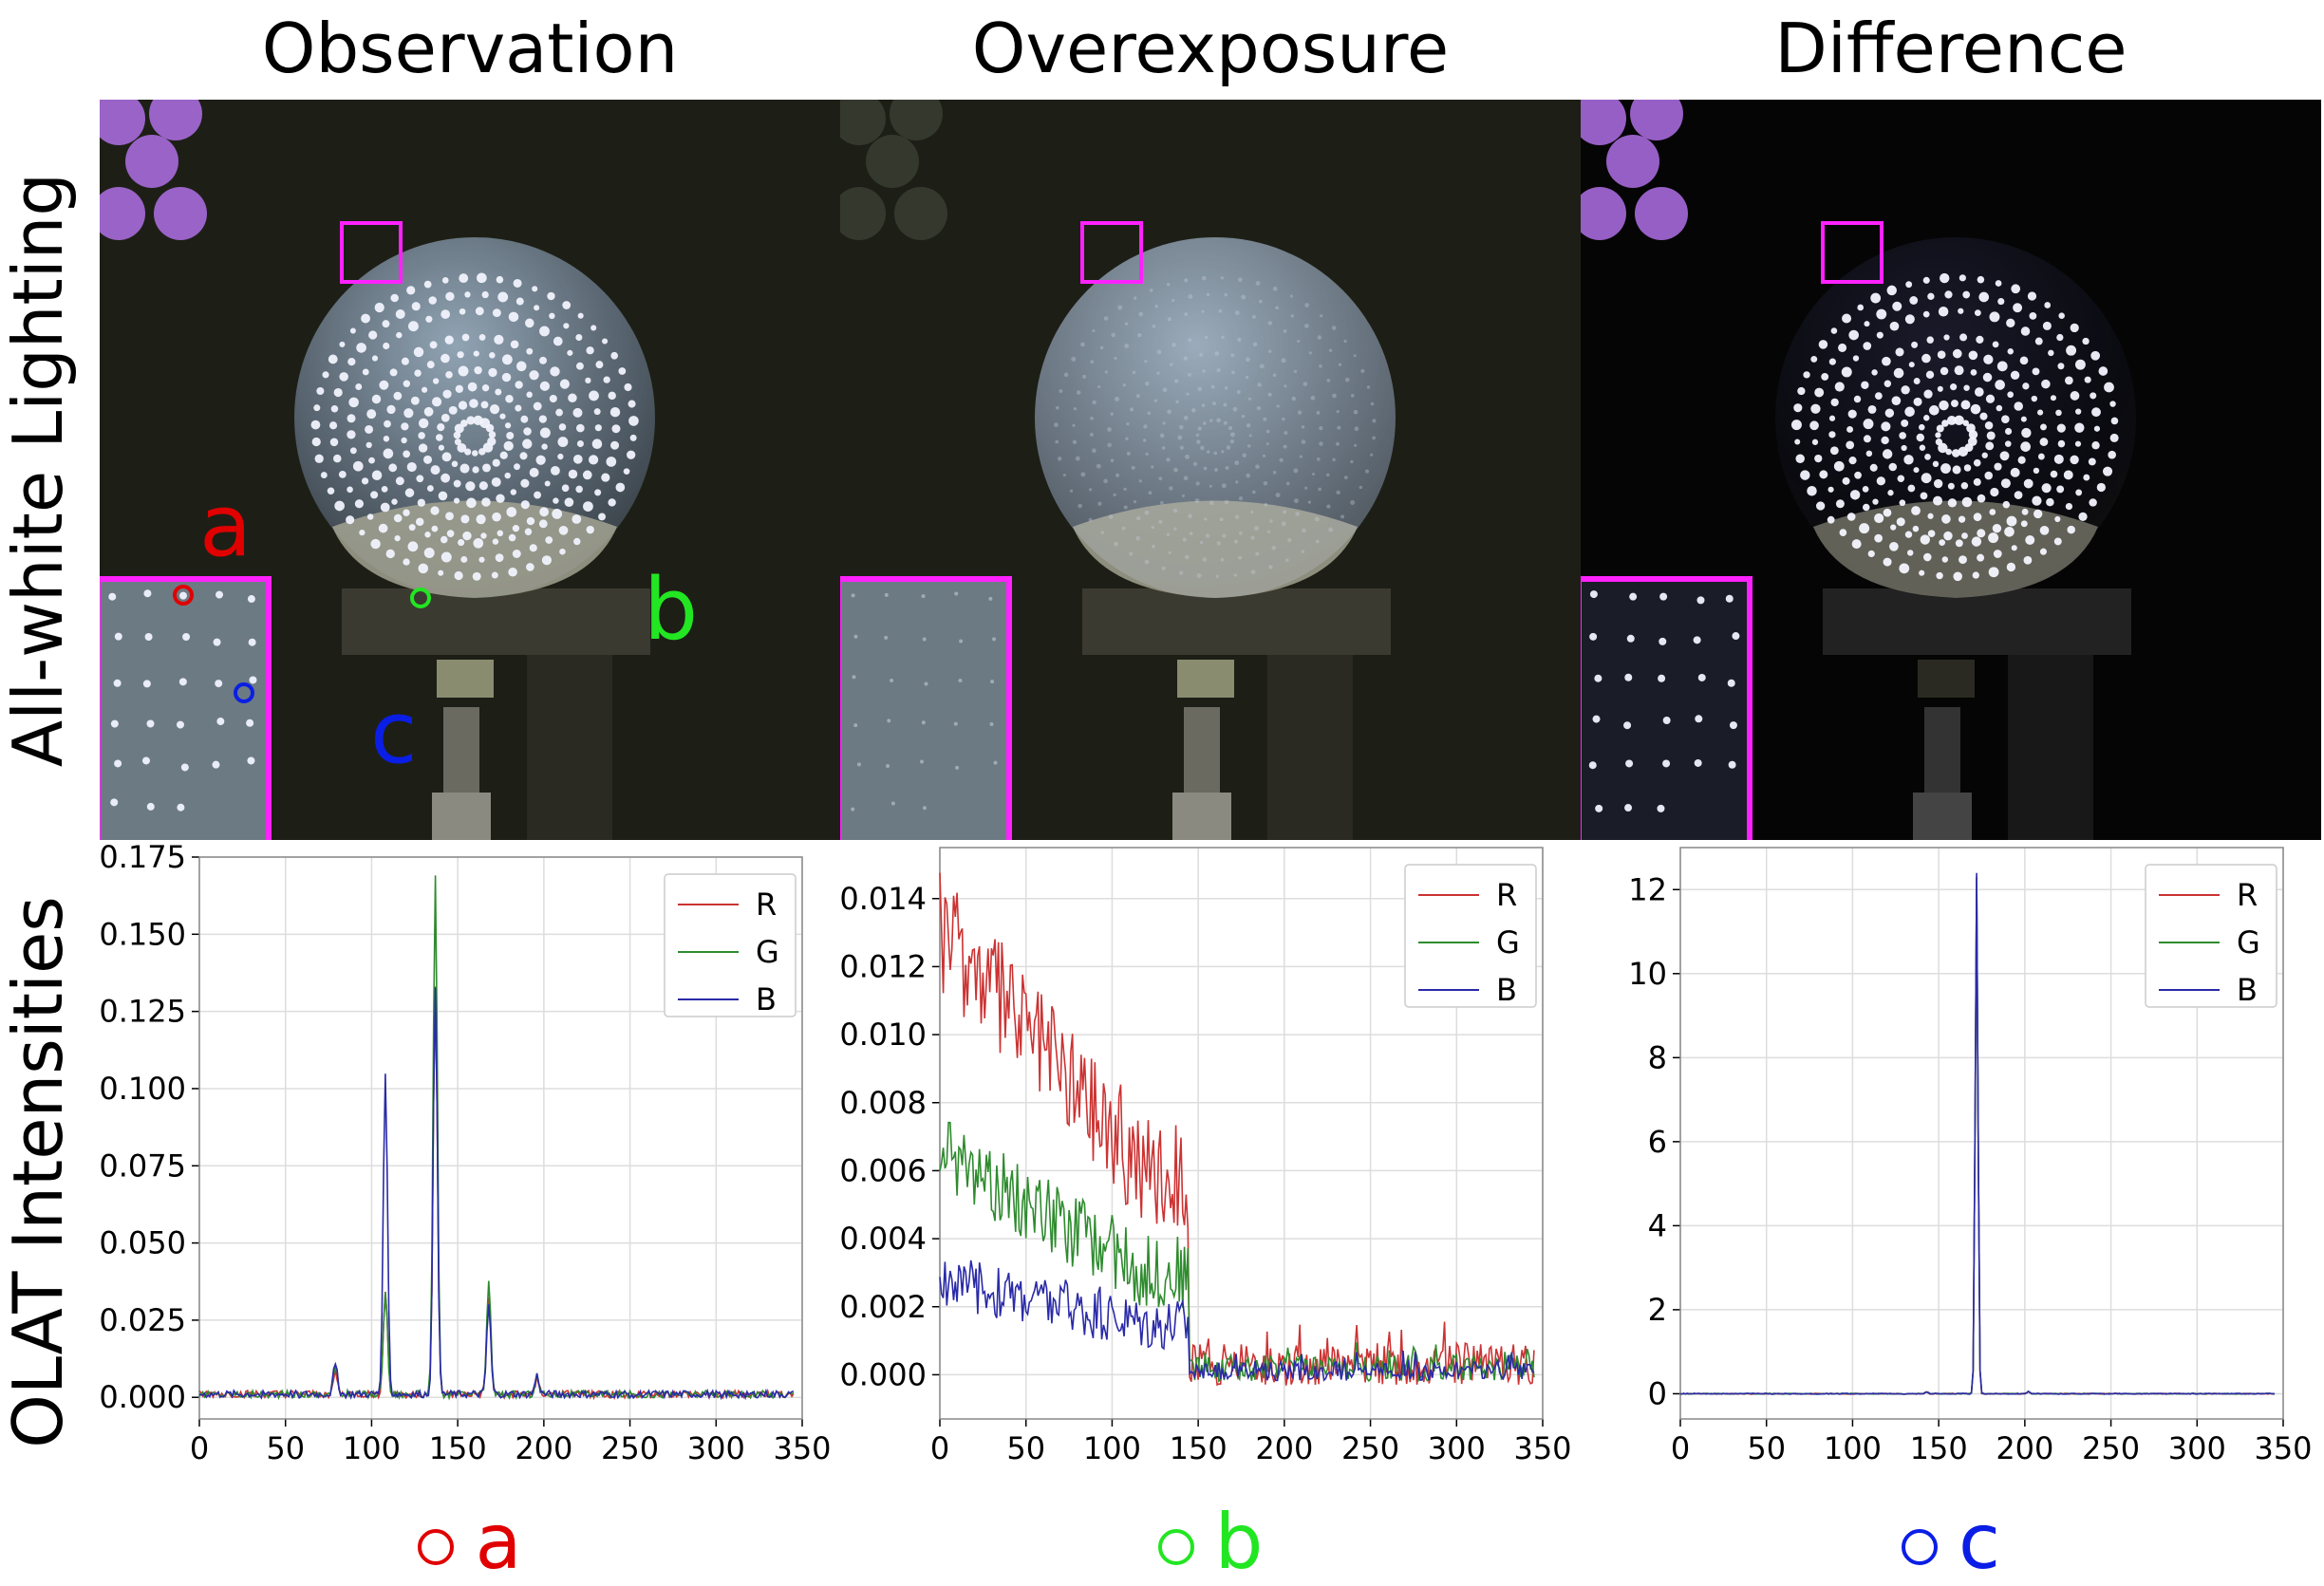  I want to click on y-tick-label: 12, so click(1647, 889).